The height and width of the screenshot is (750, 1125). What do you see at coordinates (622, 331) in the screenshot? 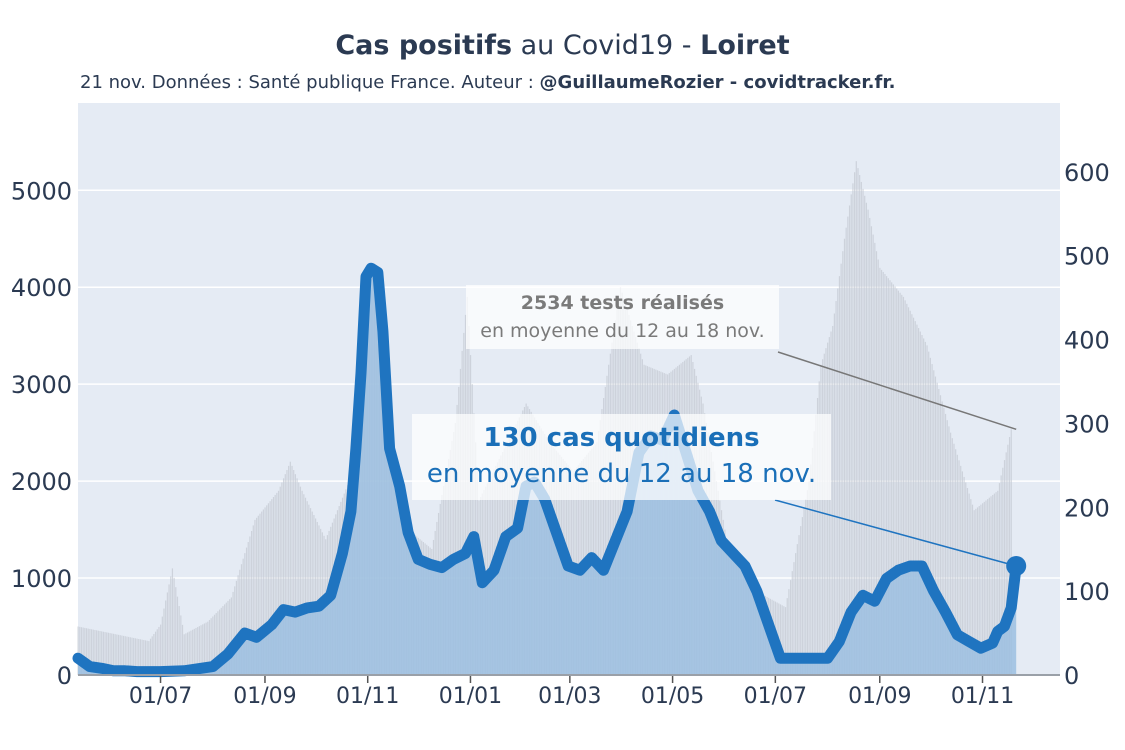
I see `tests-annotation-period: en moyenne du 12 au 18 nov.` at bounding box center [622, 331].